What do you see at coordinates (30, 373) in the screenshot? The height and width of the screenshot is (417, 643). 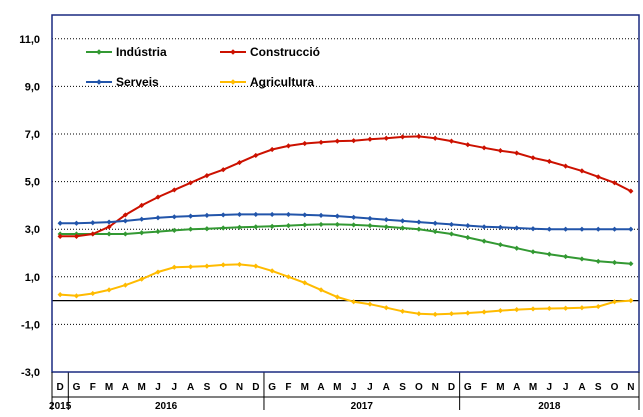 I see `y-tick-label: -3,0` at bounding box center [30, 373].